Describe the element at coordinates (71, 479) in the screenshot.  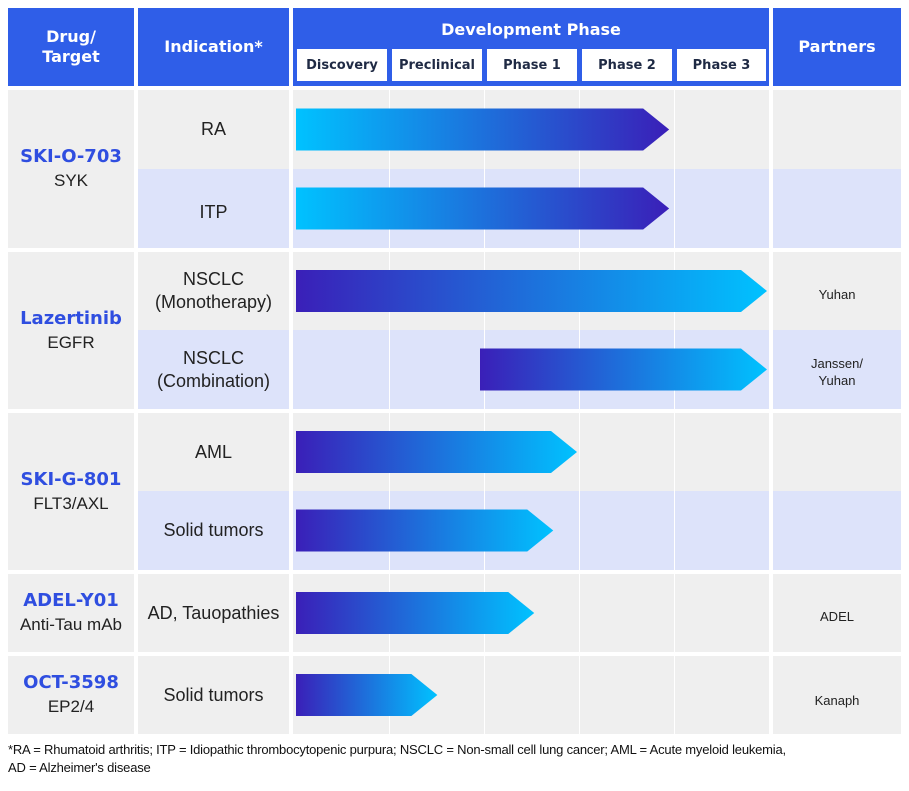
I see `drug-name: SKI-G-801` at that location.